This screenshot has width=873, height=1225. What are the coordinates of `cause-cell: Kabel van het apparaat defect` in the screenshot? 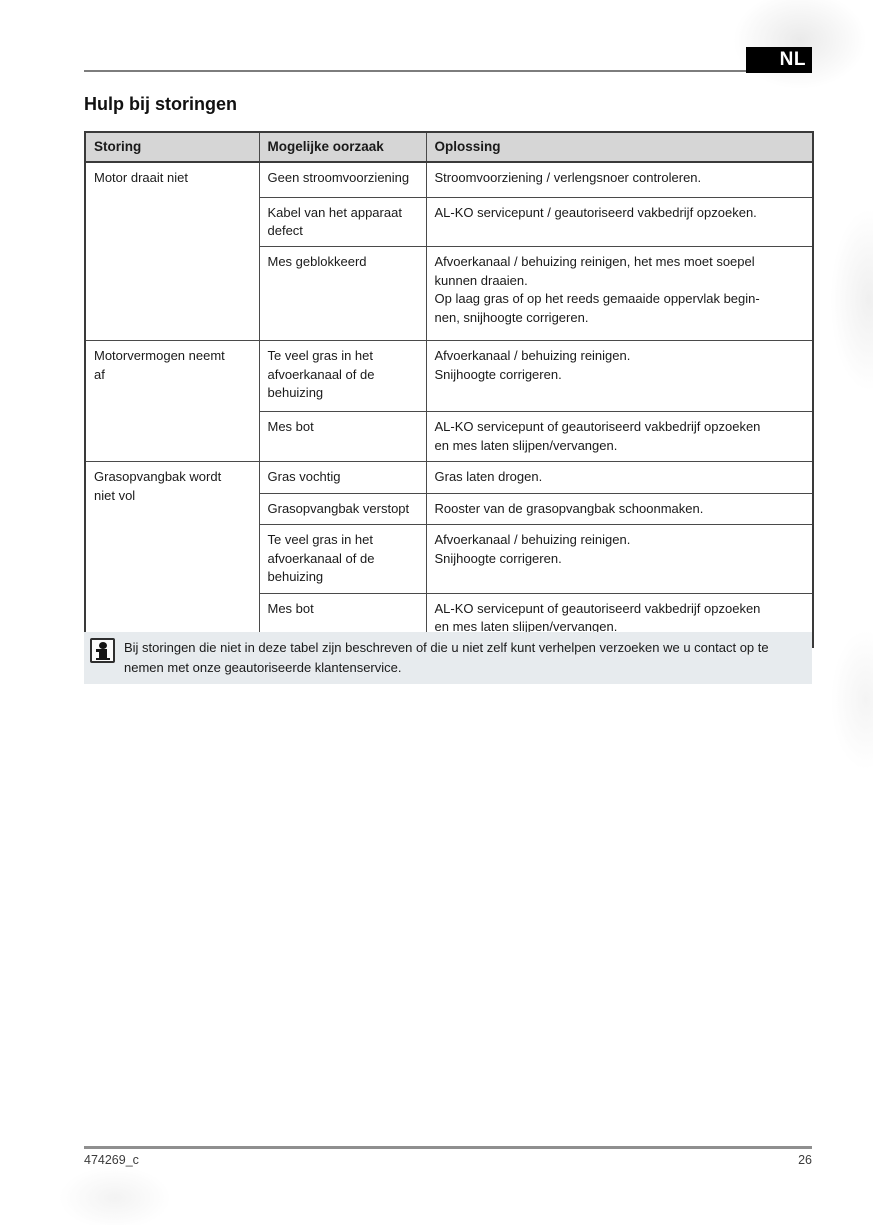 It's located at (342, 222).